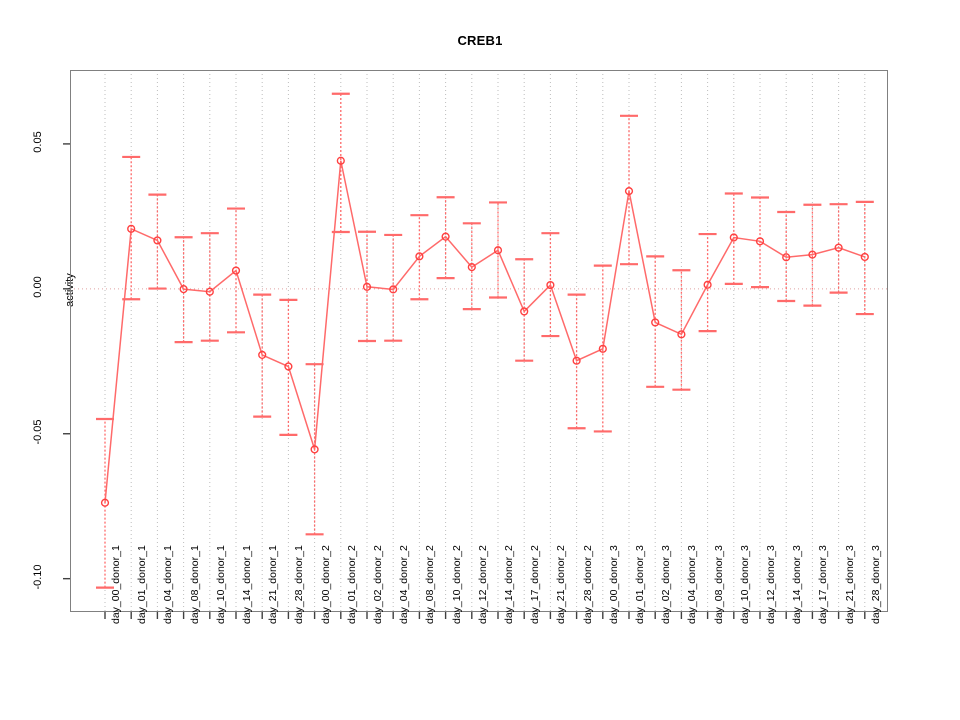 The width and height of the screenshot is (960, 720). Describe the element at coordinates (875, 584) in the screenshot. I see `x-tick-label: day_28_donor_3` at that location.